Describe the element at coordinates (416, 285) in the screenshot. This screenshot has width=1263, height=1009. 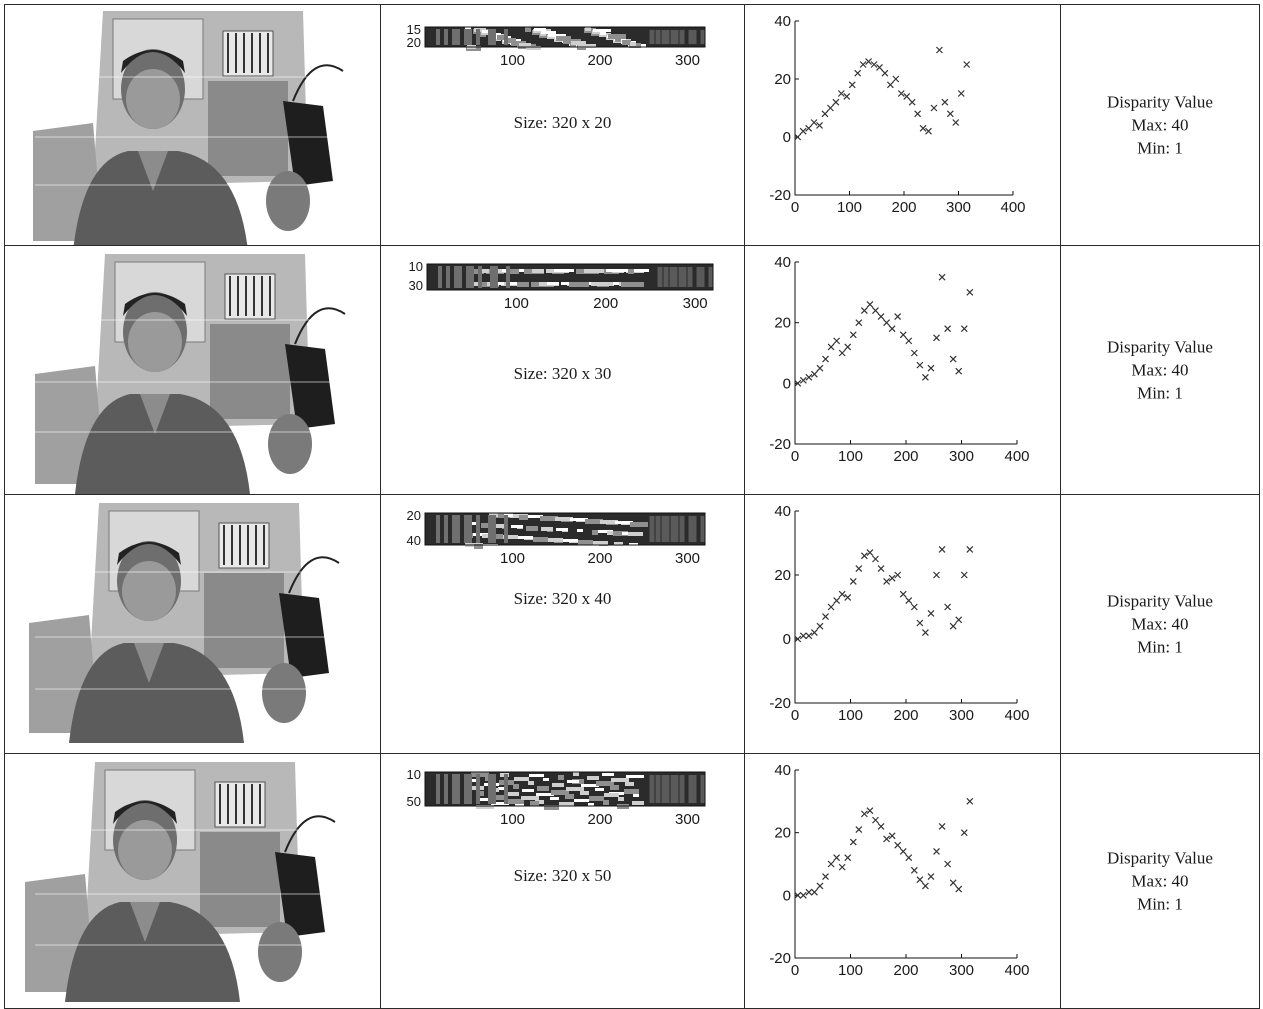
I see `map-y-tick: 30` at that location.